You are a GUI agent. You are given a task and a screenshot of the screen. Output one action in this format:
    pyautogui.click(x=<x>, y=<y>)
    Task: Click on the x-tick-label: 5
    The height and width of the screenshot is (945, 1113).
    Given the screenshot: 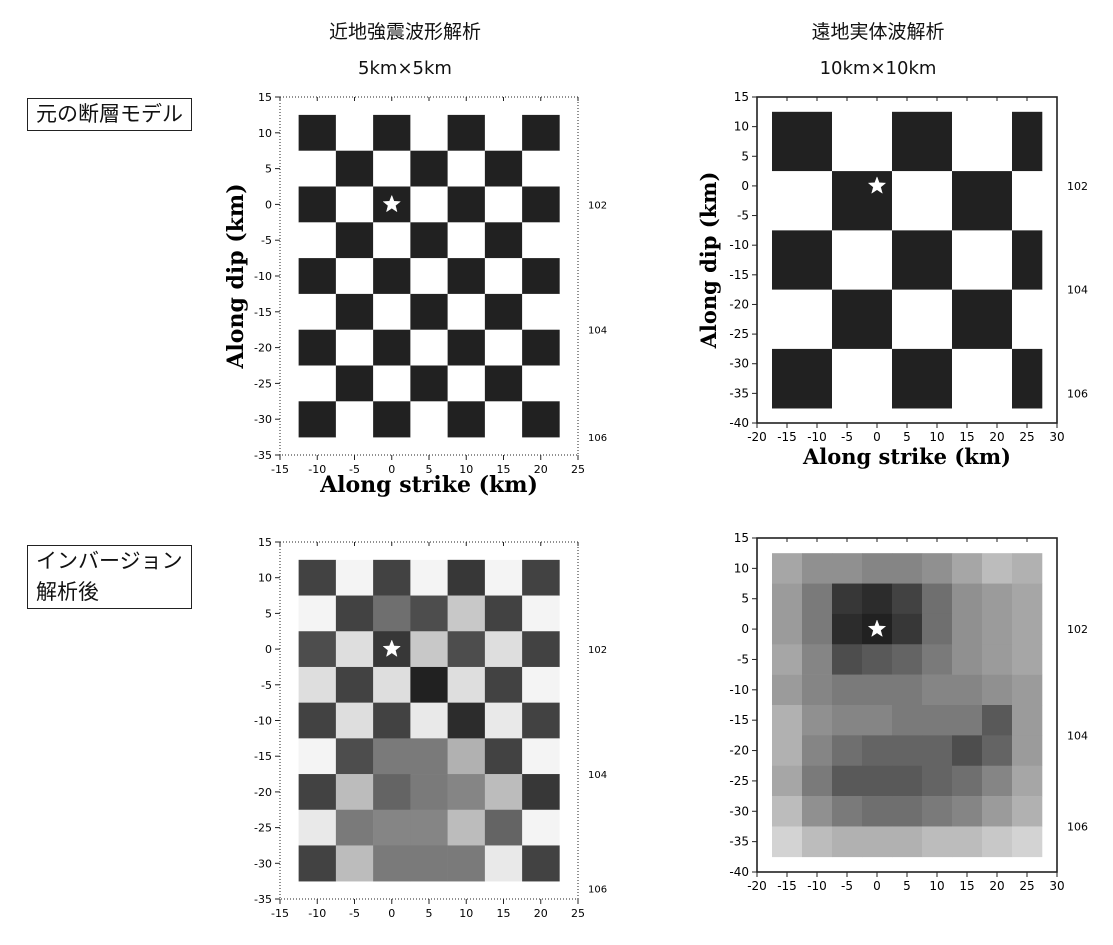 What is the action you would take?
    pyautogui.click(x=429, y=913)
    